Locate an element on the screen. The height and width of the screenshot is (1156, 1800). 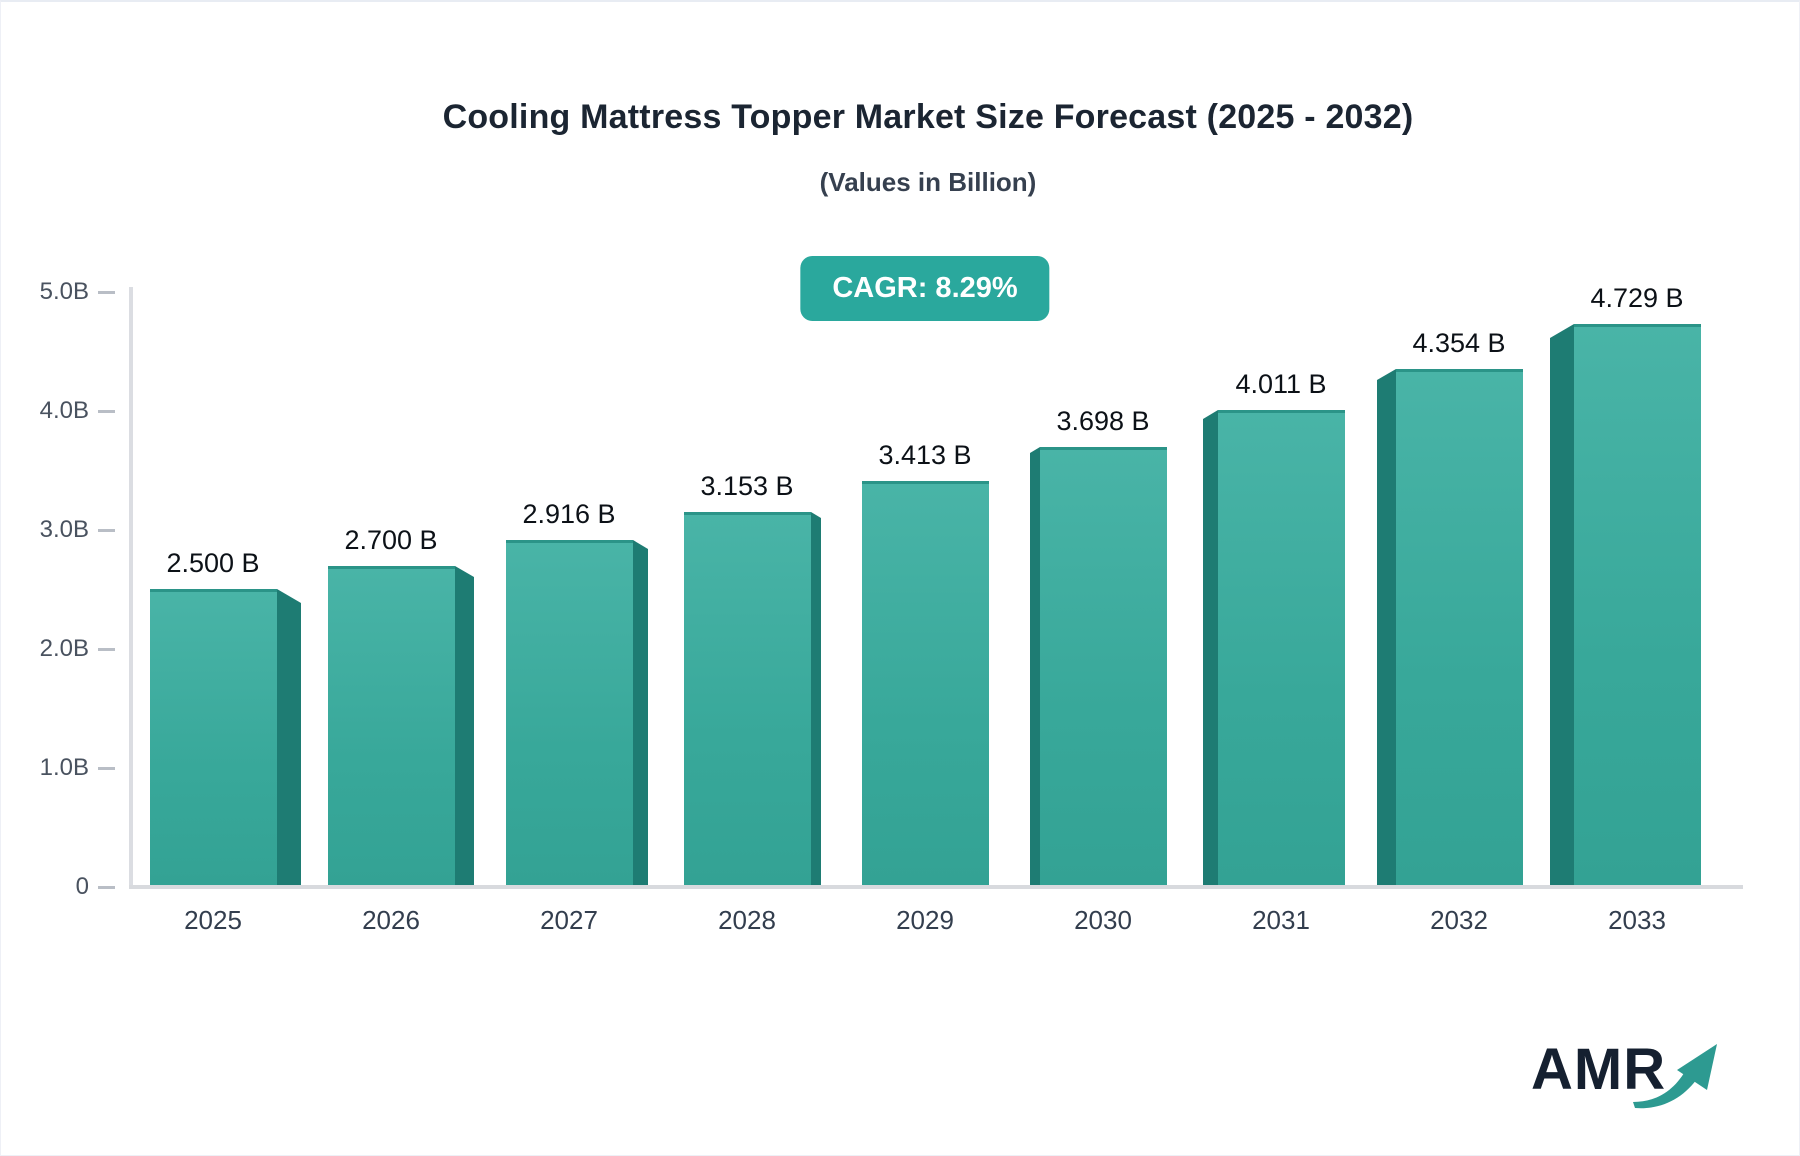
bar-value-label-2027: 2.916 B is located at coordinates (569, 514).